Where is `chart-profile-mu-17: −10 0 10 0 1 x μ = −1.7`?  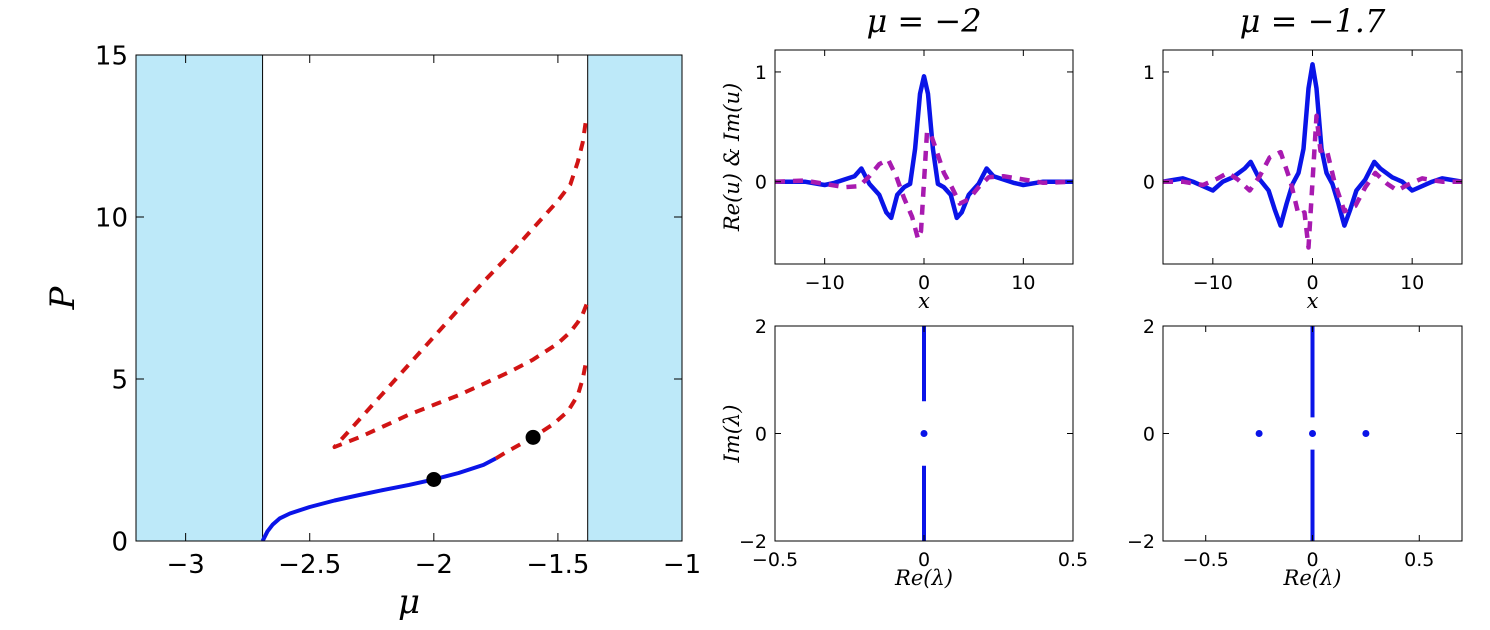 chart-profile-mu-17: −10 0 10 0 1 x μ = −1.7 is located at coordinates (1303, 157).